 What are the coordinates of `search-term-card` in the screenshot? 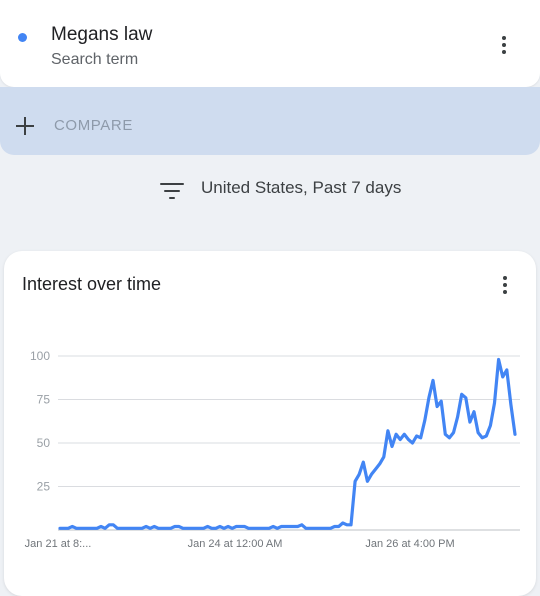 It's located at (270, 43).